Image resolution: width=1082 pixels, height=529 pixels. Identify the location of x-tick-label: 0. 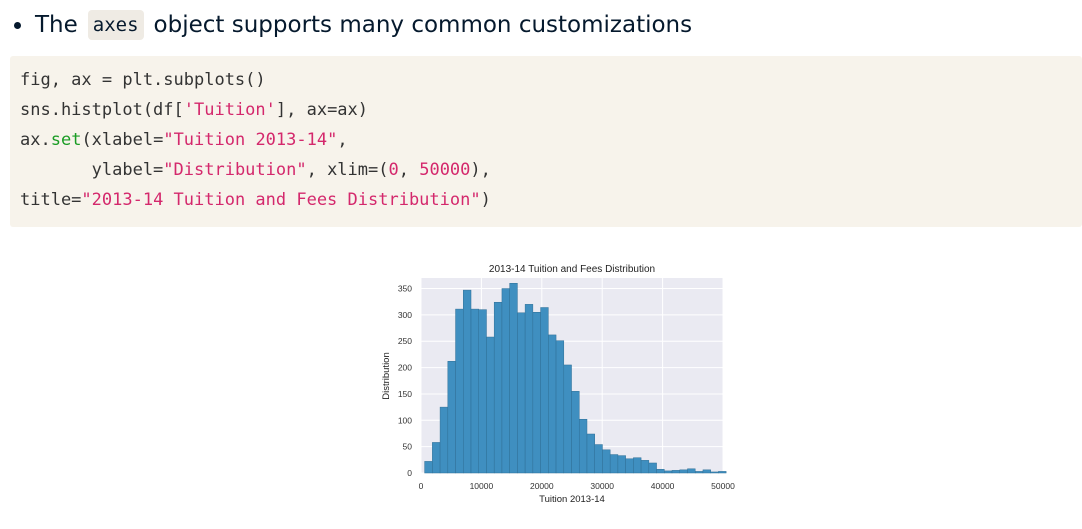
(421, 486).